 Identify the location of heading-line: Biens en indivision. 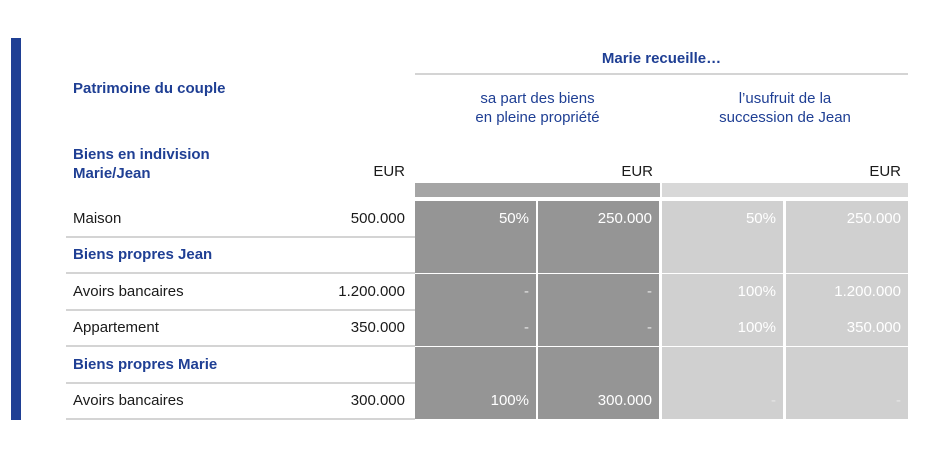
(141, 154).